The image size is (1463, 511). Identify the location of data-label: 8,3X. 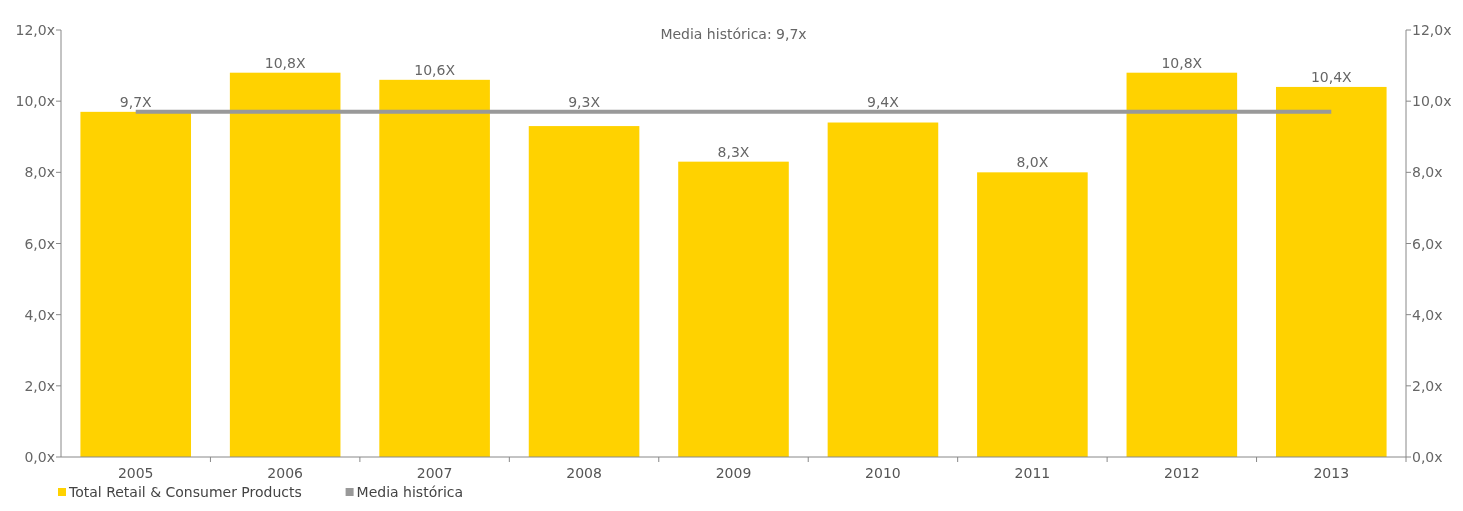
(733, 151).